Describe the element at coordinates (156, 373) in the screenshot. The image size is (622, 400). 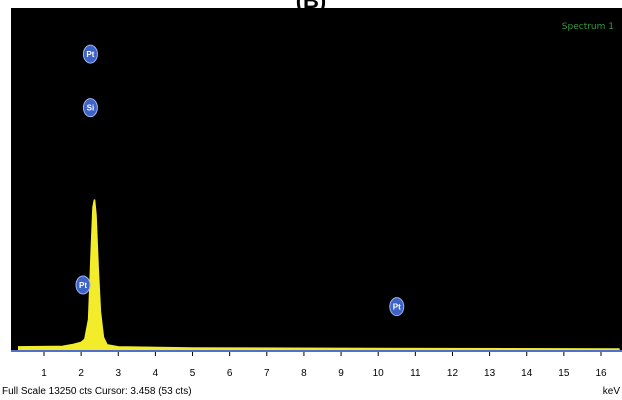
I see `x-tick-label-4: 4` at that location.